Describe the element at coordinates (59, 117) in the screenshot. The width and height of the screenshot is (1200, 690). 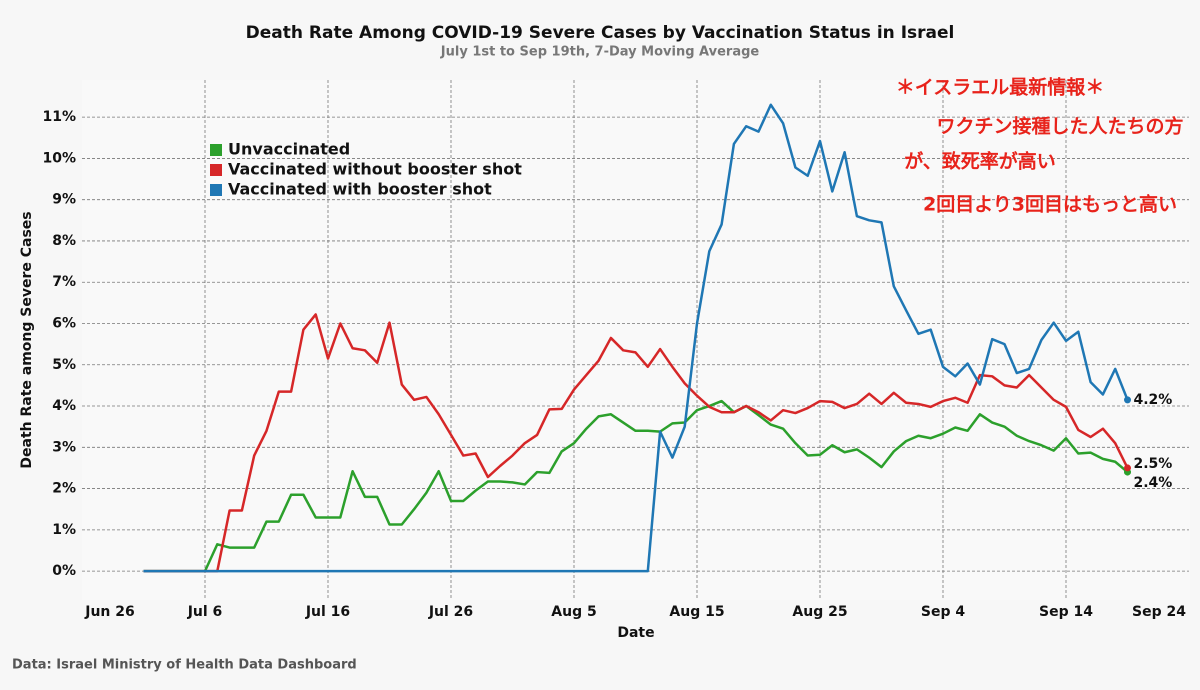
I see `y-tick-label: 11%` at that location.